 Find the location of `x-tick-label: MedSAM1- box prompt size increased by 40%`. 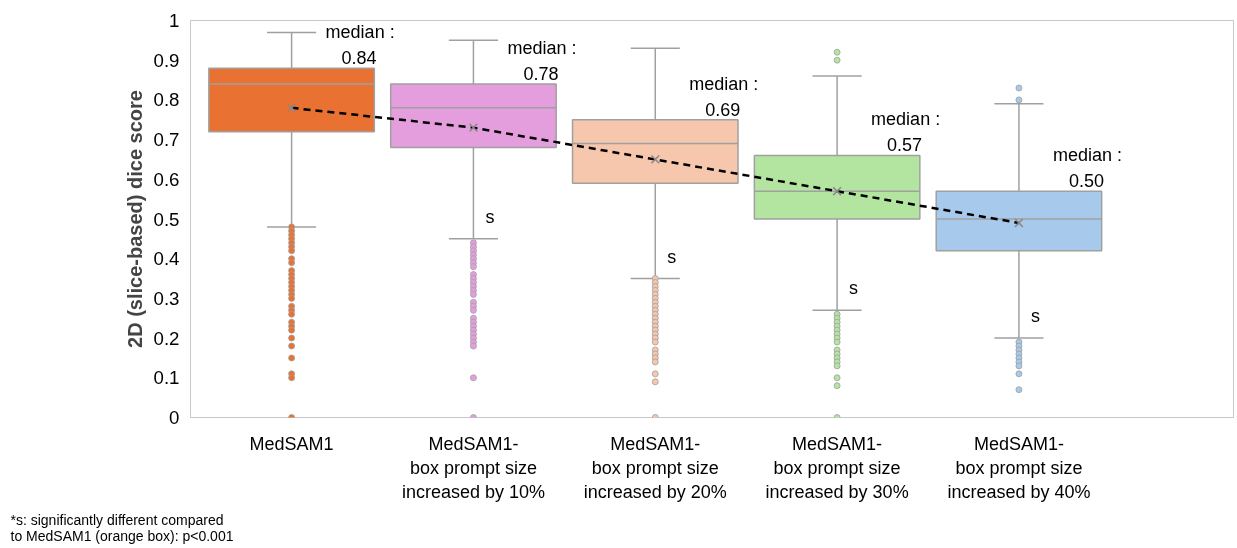

x-tick-label: MedSAM1- box prompt size increased by 40% is located at coordinates (1019, 467).